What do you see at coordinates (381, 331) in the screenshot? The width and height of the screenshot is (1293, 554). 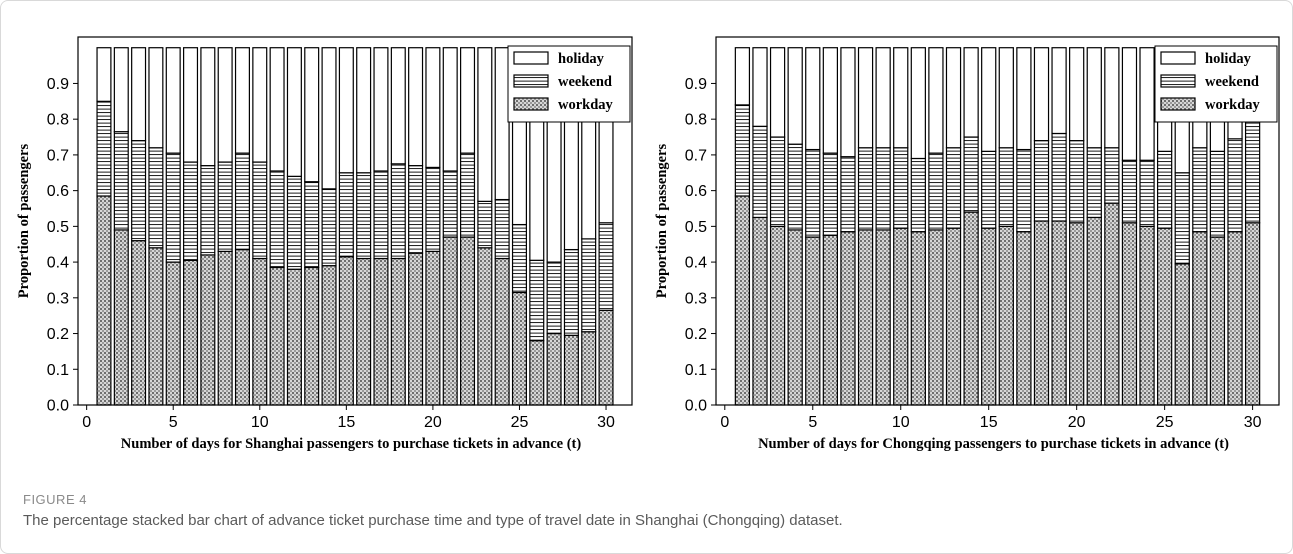 I see `bar-workday-t17` at bounding box center [381, 331].